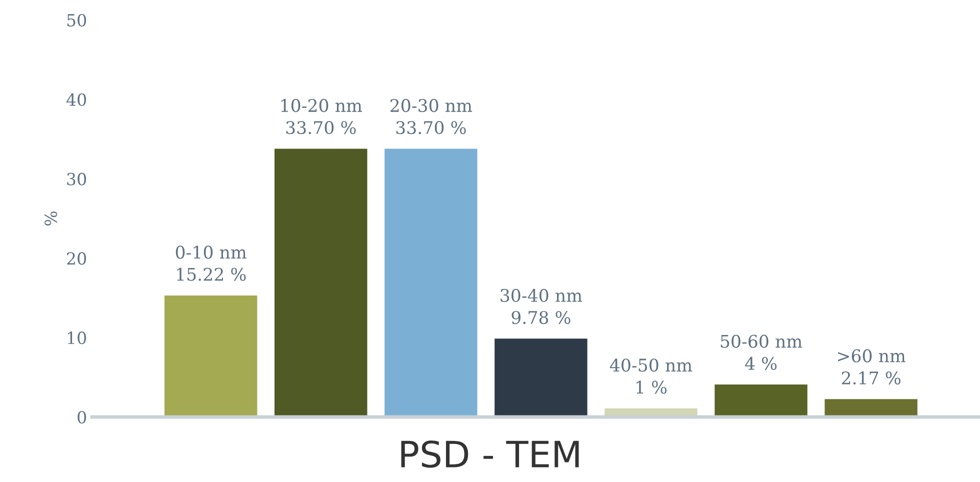 This screenshot has height=482, width=980. Describe the element at coordinates (76, 179) in the screenshot. I see `y-tick-label: 30` at that location.